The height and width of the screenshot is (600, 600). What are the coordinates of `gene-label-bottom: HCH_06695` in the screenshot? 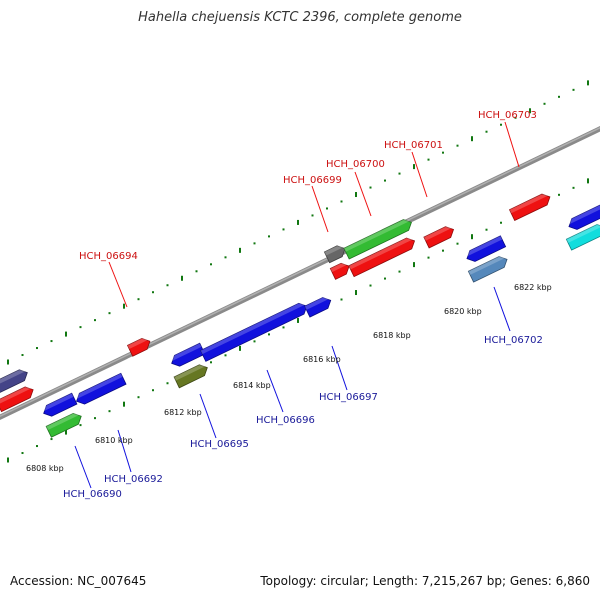 It's located at (219, 444).